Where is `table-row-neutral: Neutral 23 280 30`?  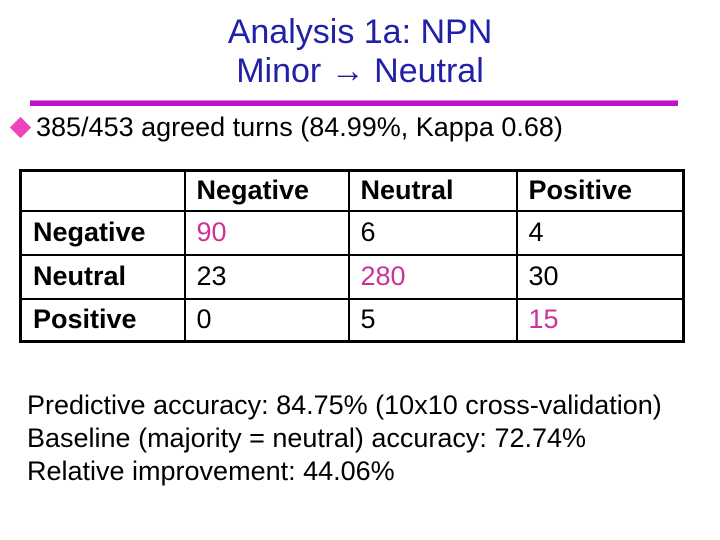
table-row-neutral: Neutral 23 280 30 is located at coordinates (352, 276).